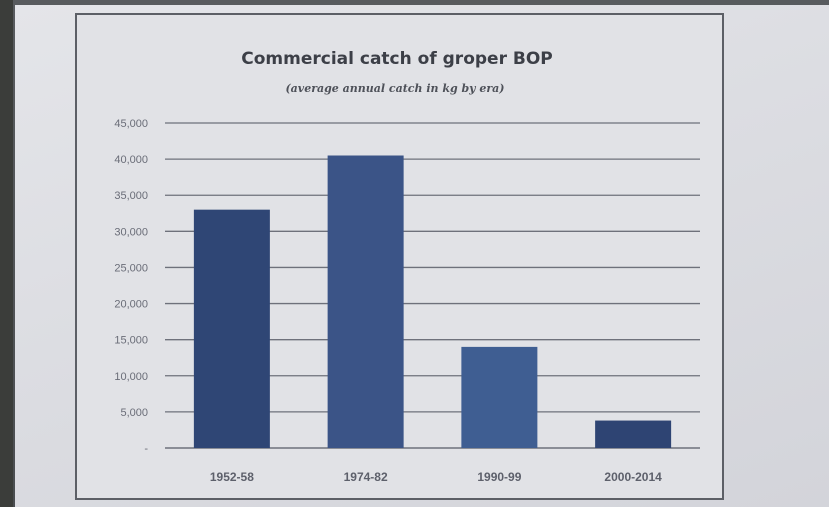 The height and width of the screenshot is (507, 829). What do you see at coordinates (6, 253) in the screenshot?
I see `left-frame-edge` at bounding box center [6, 253].